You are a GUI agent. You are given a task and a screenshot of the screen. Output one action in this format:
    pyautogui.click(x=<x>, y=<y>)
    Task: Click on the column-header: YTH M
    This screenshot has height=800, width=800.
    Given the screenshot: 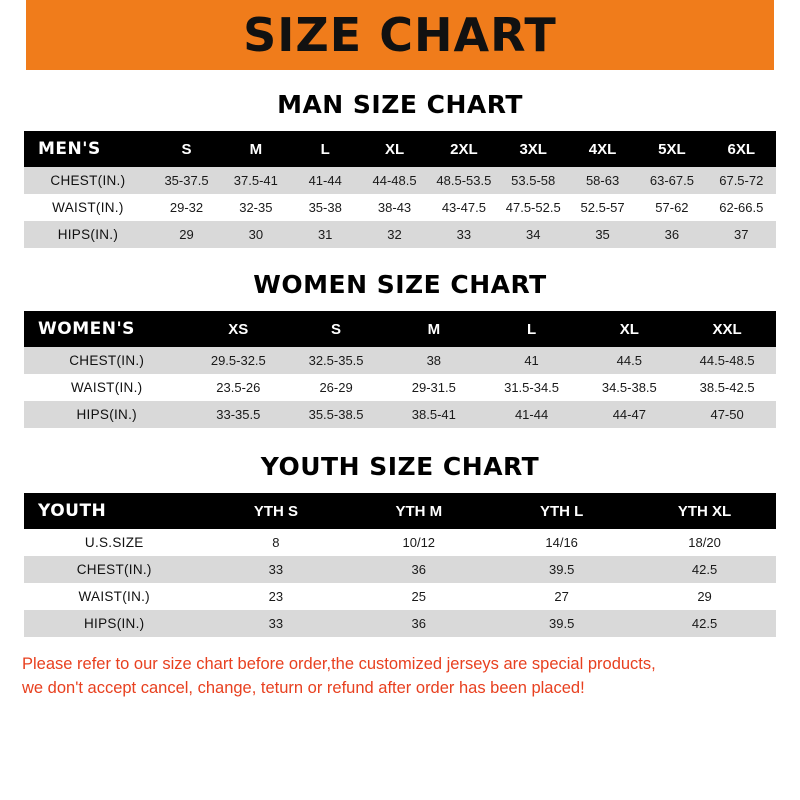 What is the action you would take?
    pyautogui.click(x=419, y=511)
    